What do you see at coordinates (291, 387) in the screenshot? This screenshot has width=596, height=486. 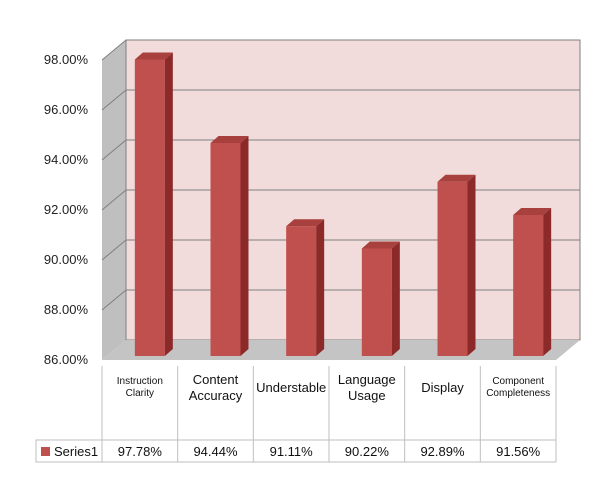 I see `category-label: Understable` at bounding box center [291, 387].